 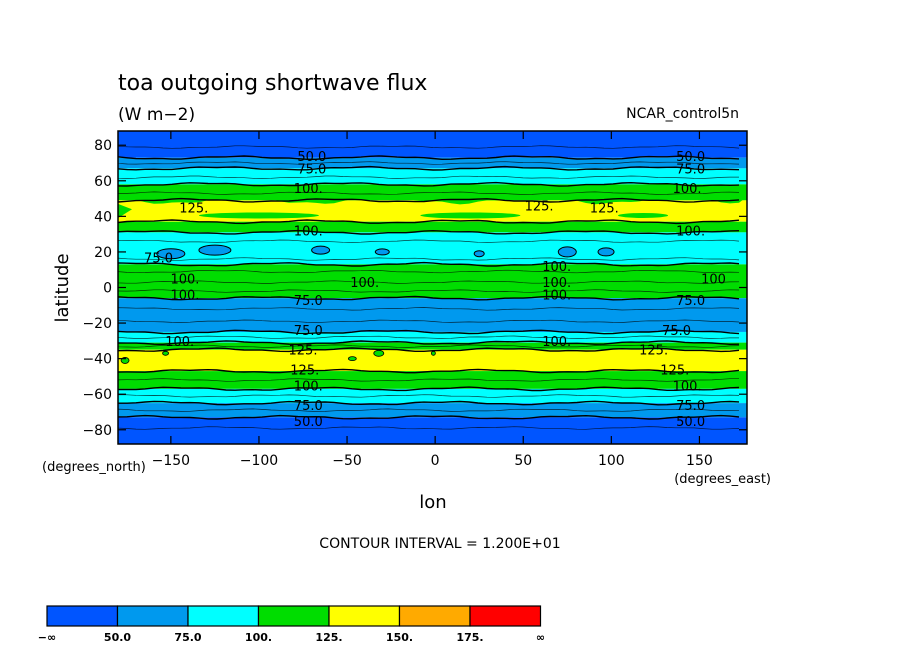 I want to click on x-tick-label-3: 0, so click(x=435, y=461).